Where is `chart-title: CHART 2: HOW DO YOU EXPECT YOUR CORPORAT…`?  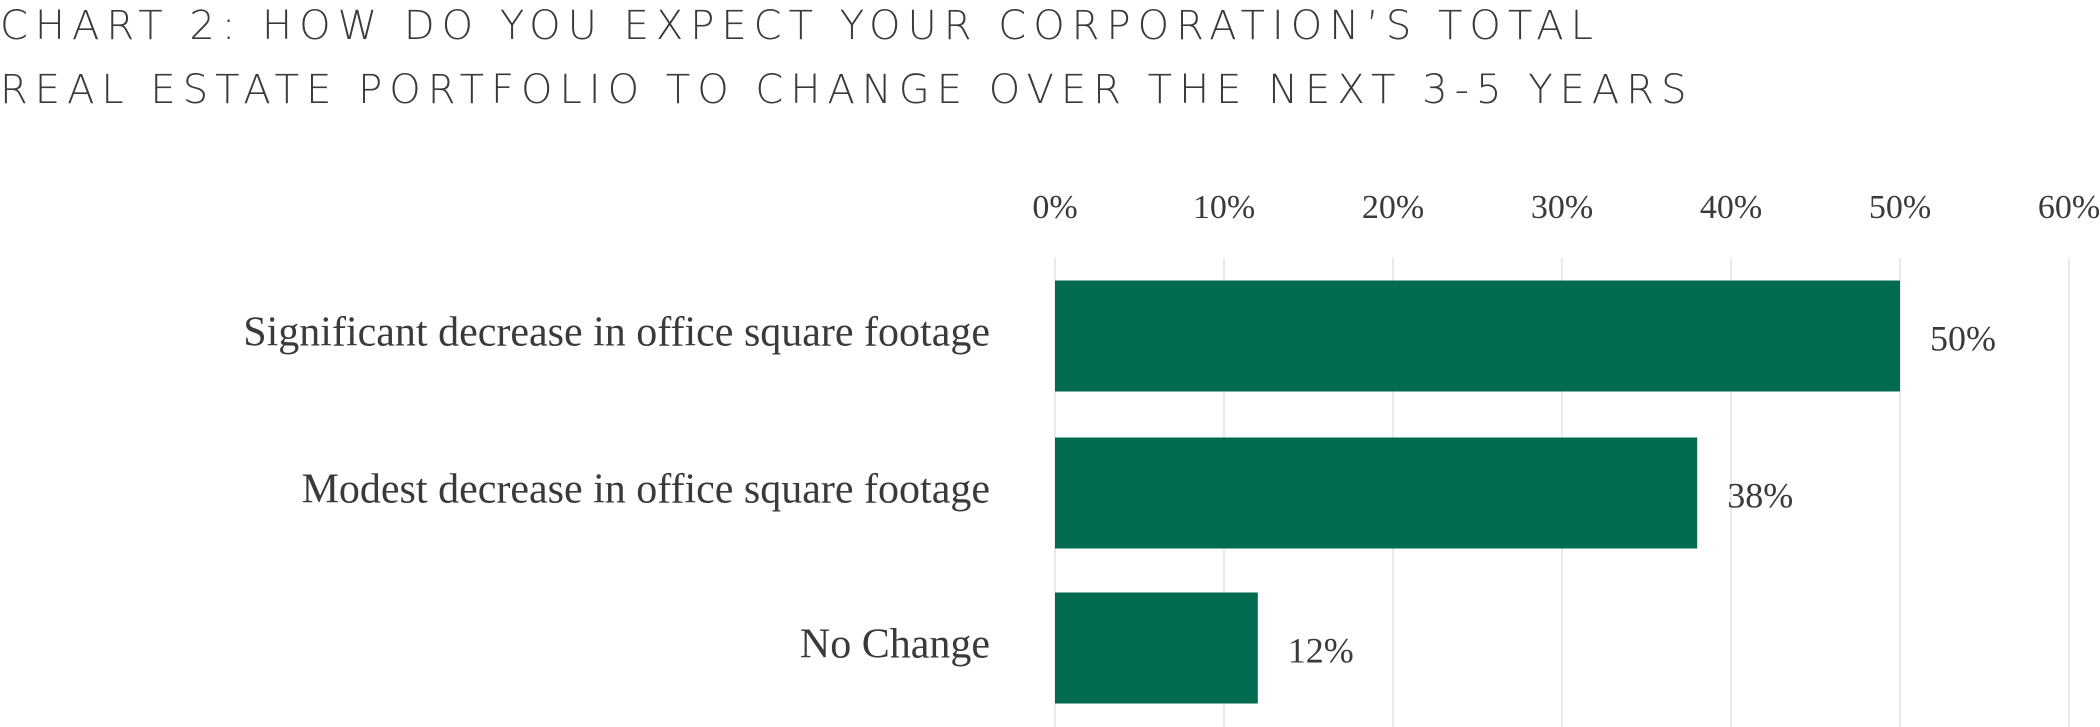 chart-title: CHART 2: HOW DO YOU EXPECT YOUR CORPORAT… is located at coordinates (847, 58).